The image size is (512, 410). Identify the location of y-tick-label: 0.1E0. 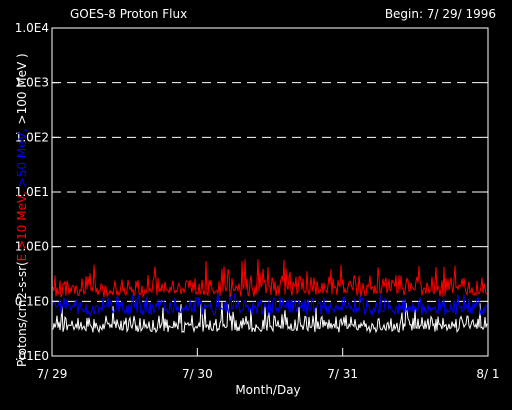
(32, 301).